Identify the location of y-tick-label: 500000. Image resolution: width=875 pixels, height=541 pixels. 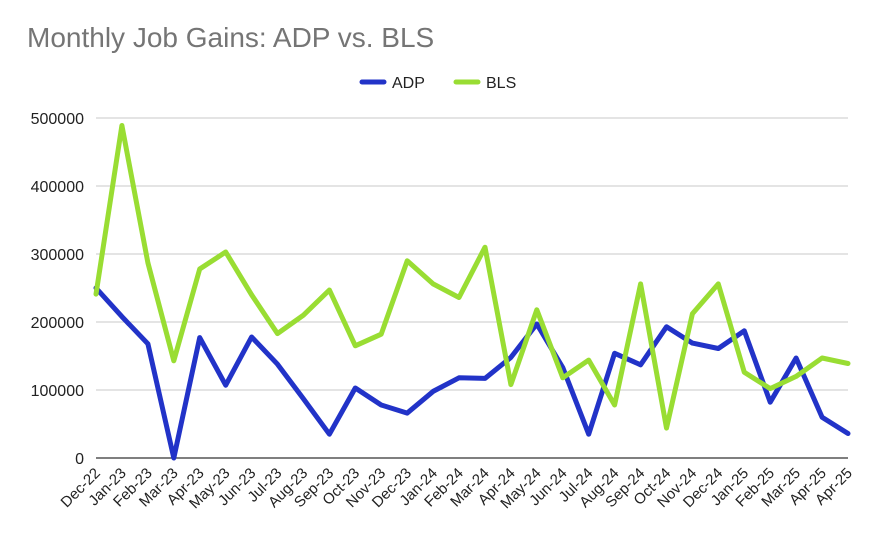
(57, 119).